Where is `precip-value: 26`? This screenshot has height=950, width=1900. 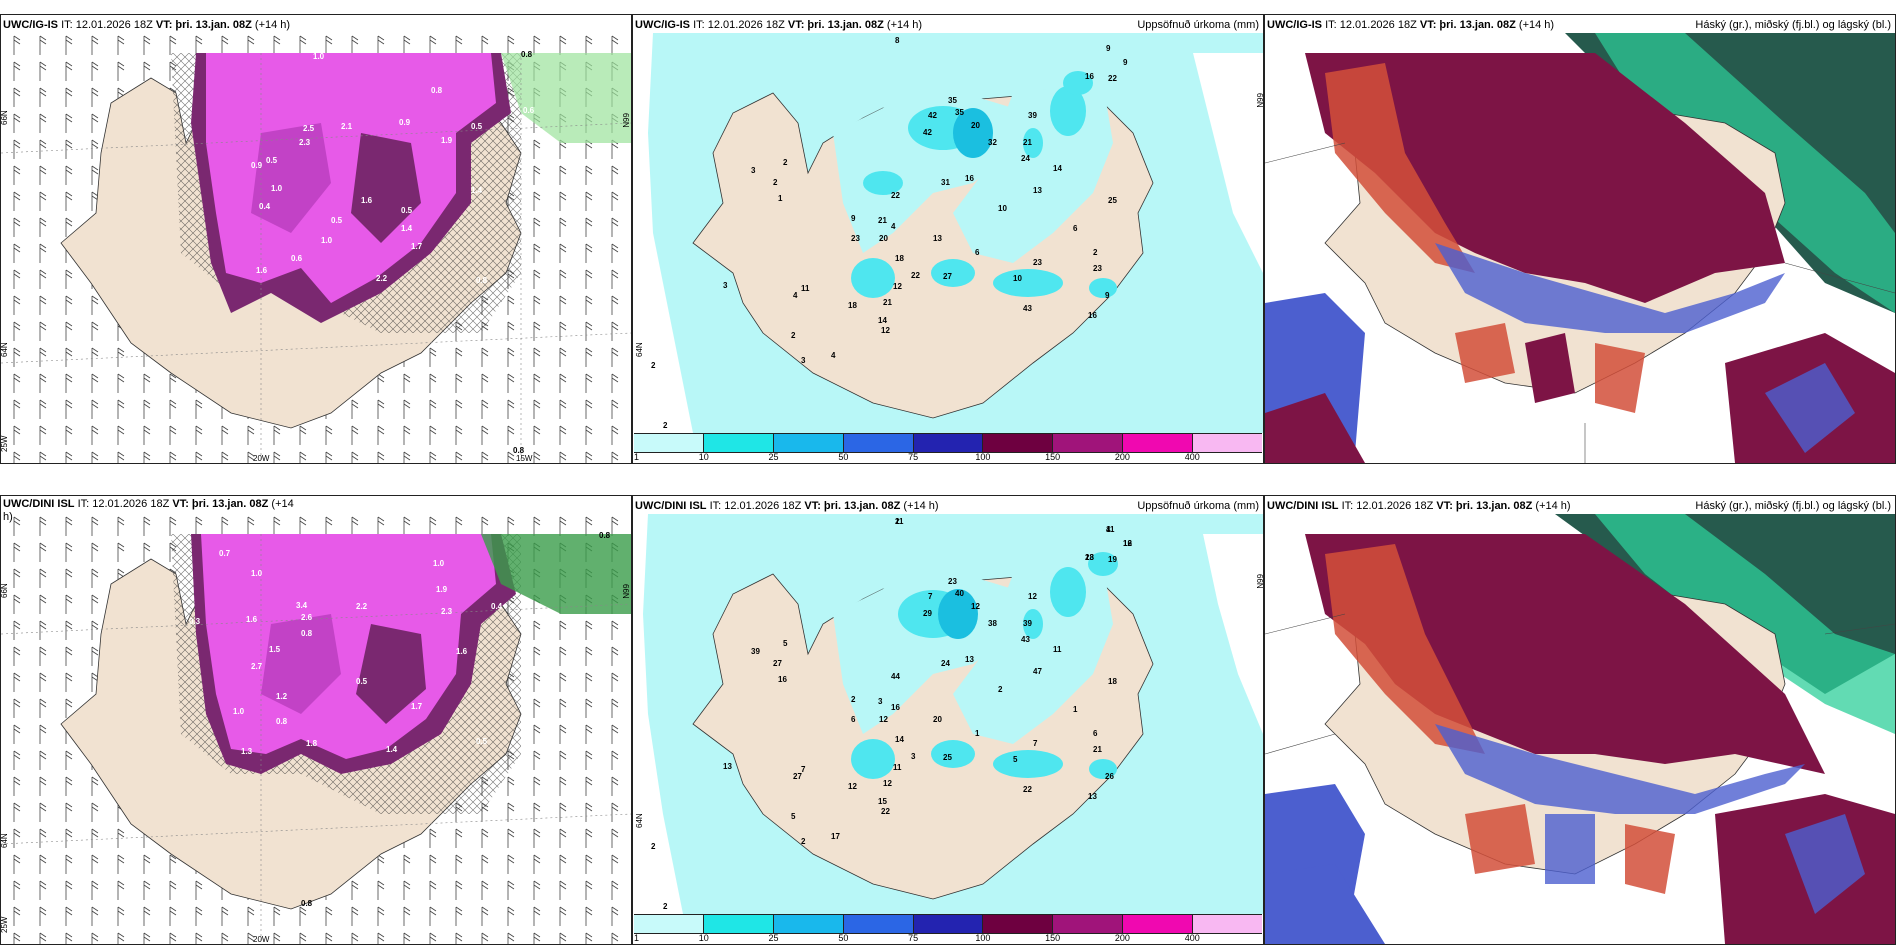
precip-value: 26 is located at coordinates (1109, 776).